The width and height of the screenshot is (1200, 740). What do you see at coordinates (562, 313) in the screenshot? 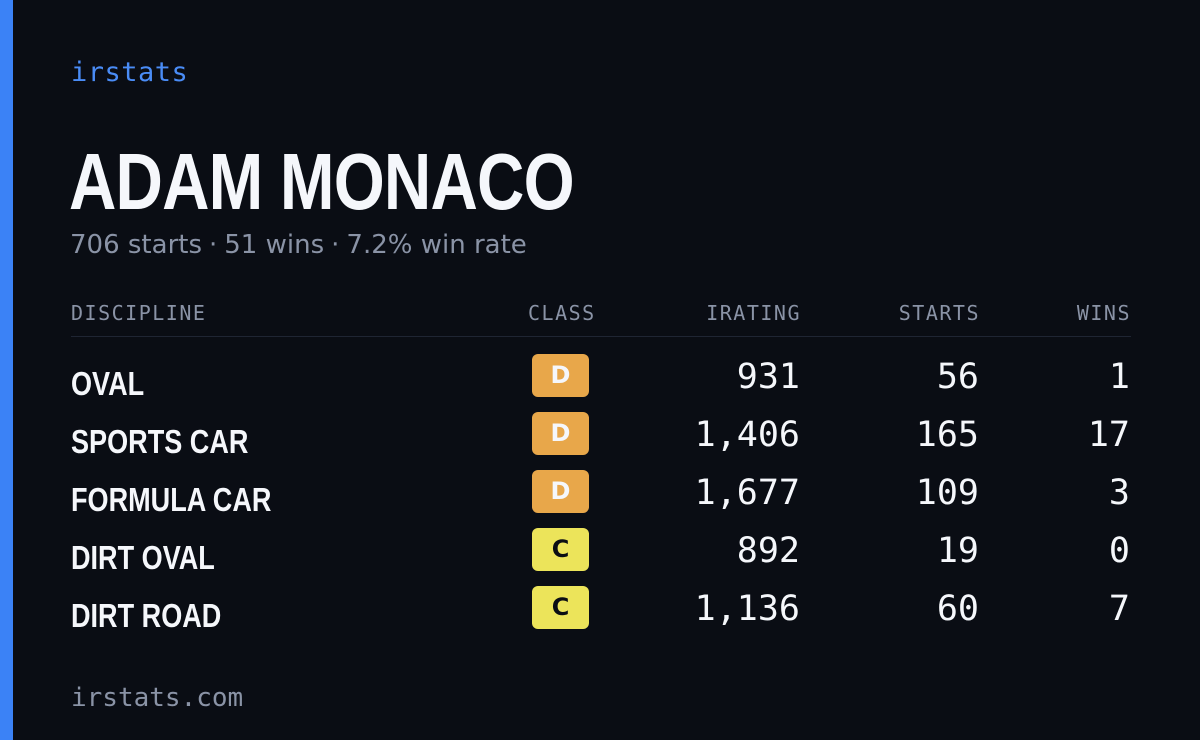
I see `column-header-class: CLASS` at bounding box center [562, 313].